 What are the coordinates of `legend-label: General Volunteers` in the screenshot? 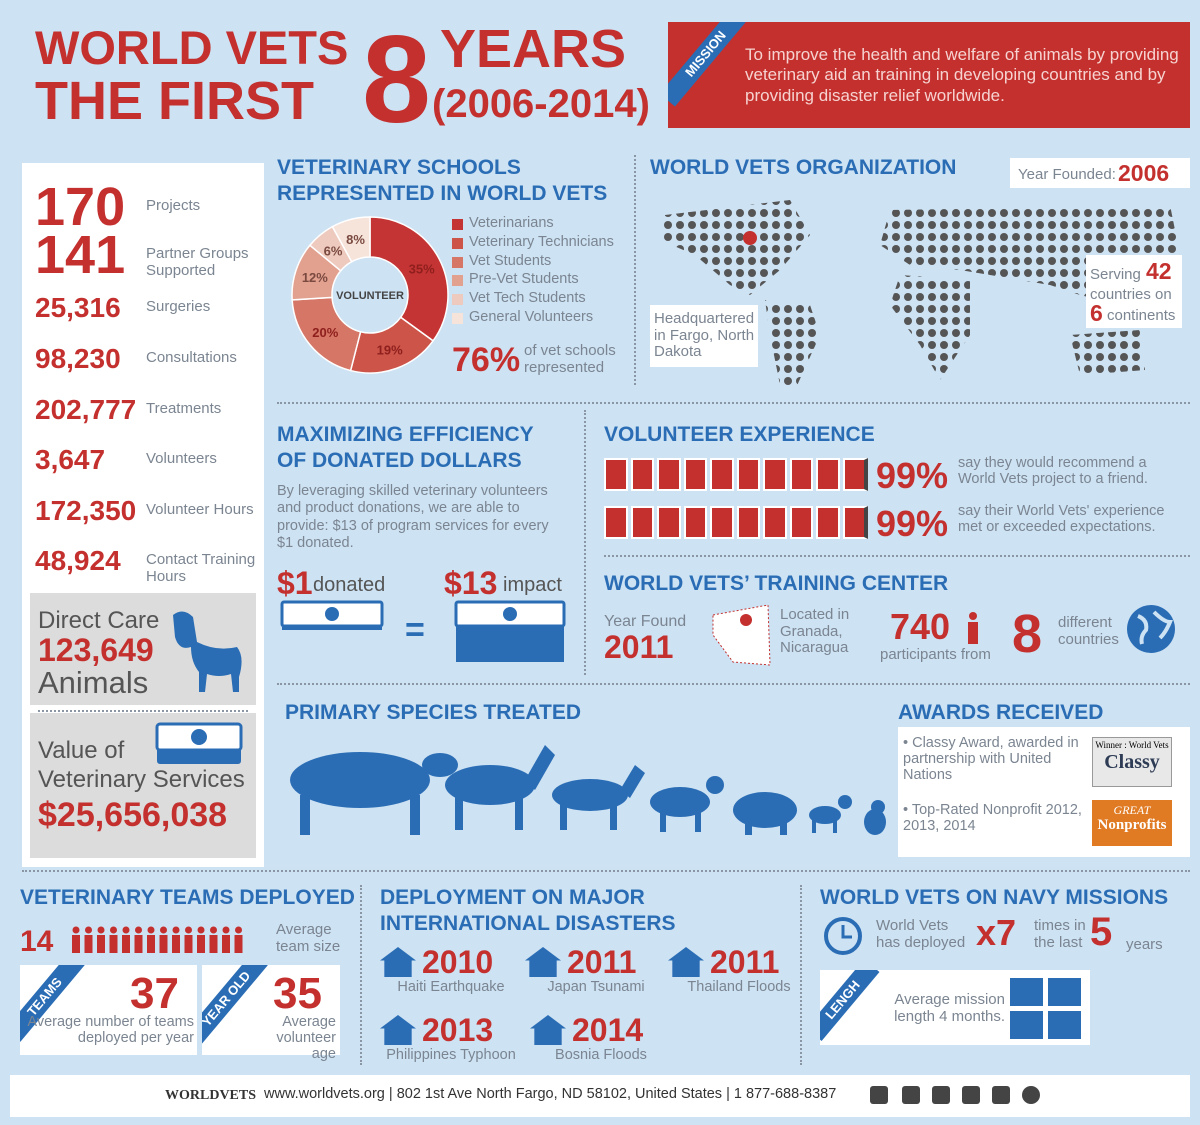 It's located at (531, 317).